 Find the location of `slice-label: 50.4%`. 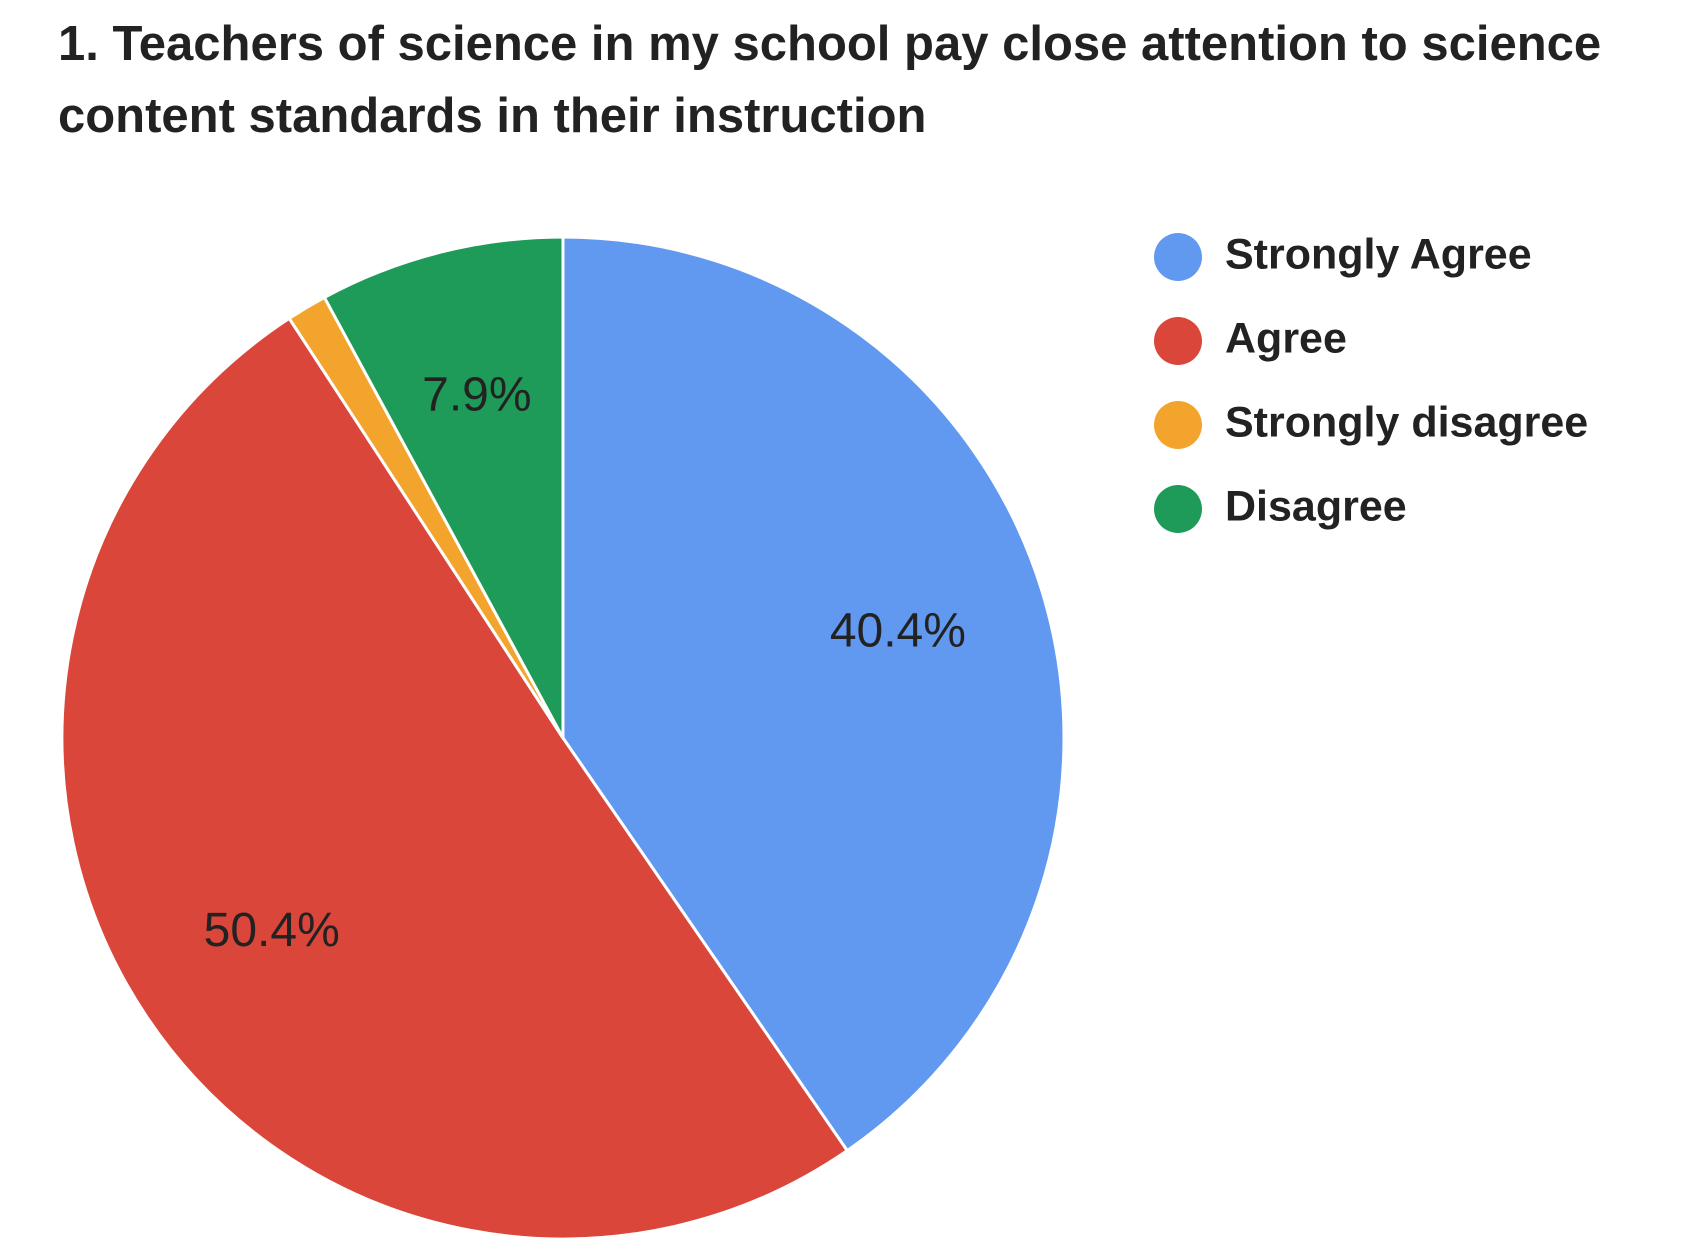

slice-label: 50.4% is located at coordinates (272, 930).